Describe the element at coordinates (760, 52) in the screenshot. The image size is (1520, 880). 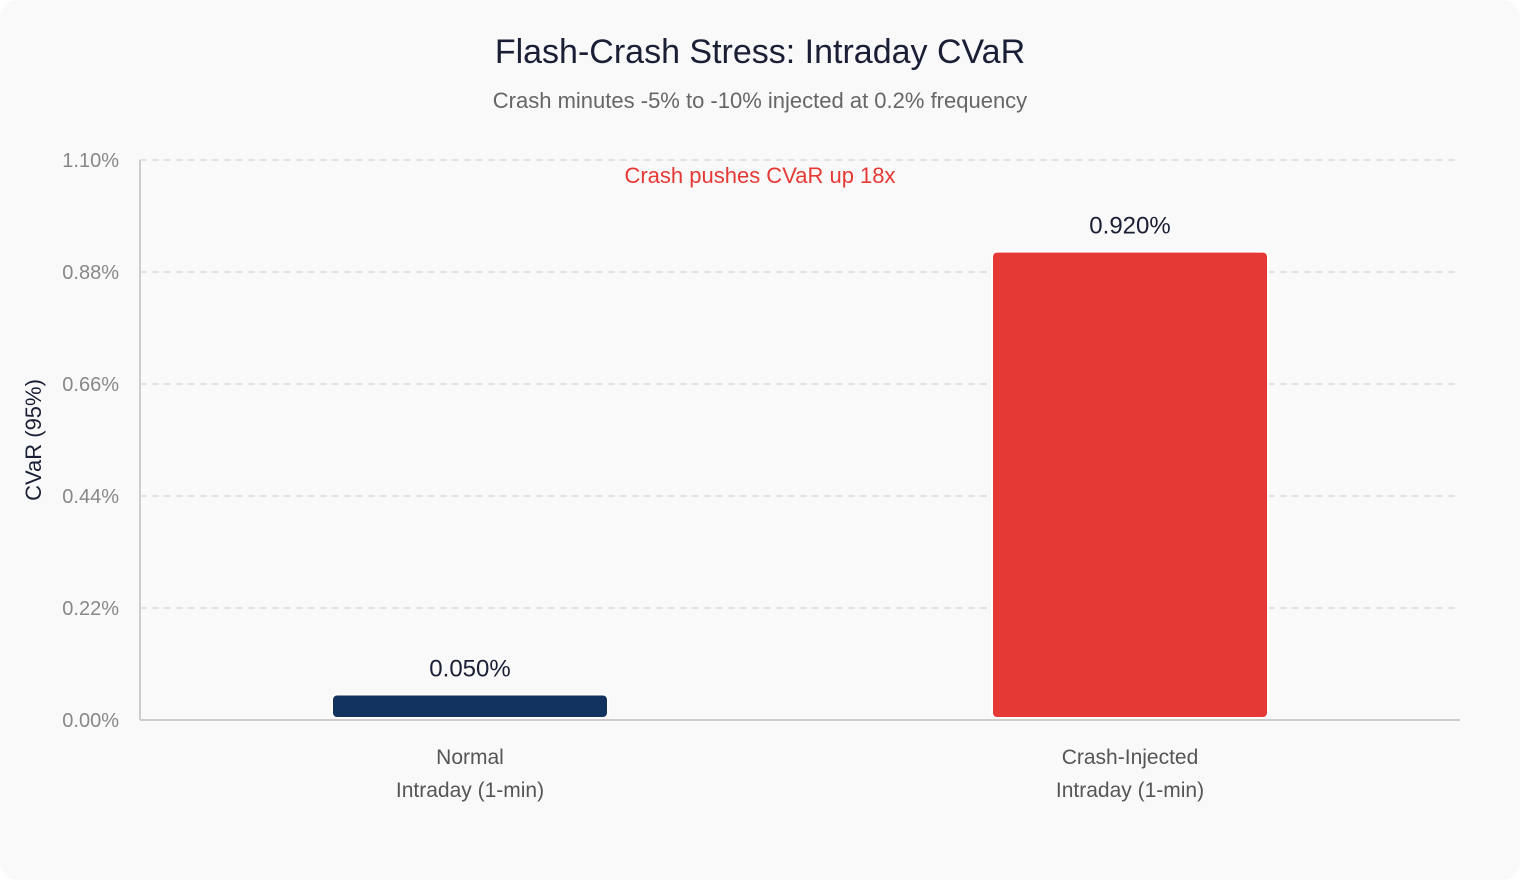
I see `chart-title: Flash-Crash Stress: Intraday CVaR` at that location.